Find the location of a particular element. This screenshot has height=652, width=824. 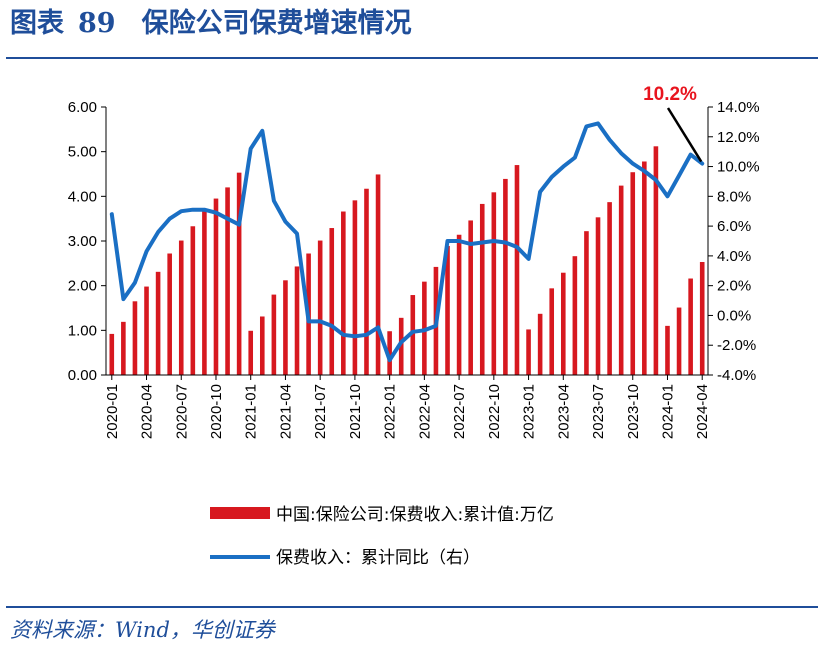

figure-title: 图表 89 保险公司保费增速情况 is located at coordinates (211, 24).